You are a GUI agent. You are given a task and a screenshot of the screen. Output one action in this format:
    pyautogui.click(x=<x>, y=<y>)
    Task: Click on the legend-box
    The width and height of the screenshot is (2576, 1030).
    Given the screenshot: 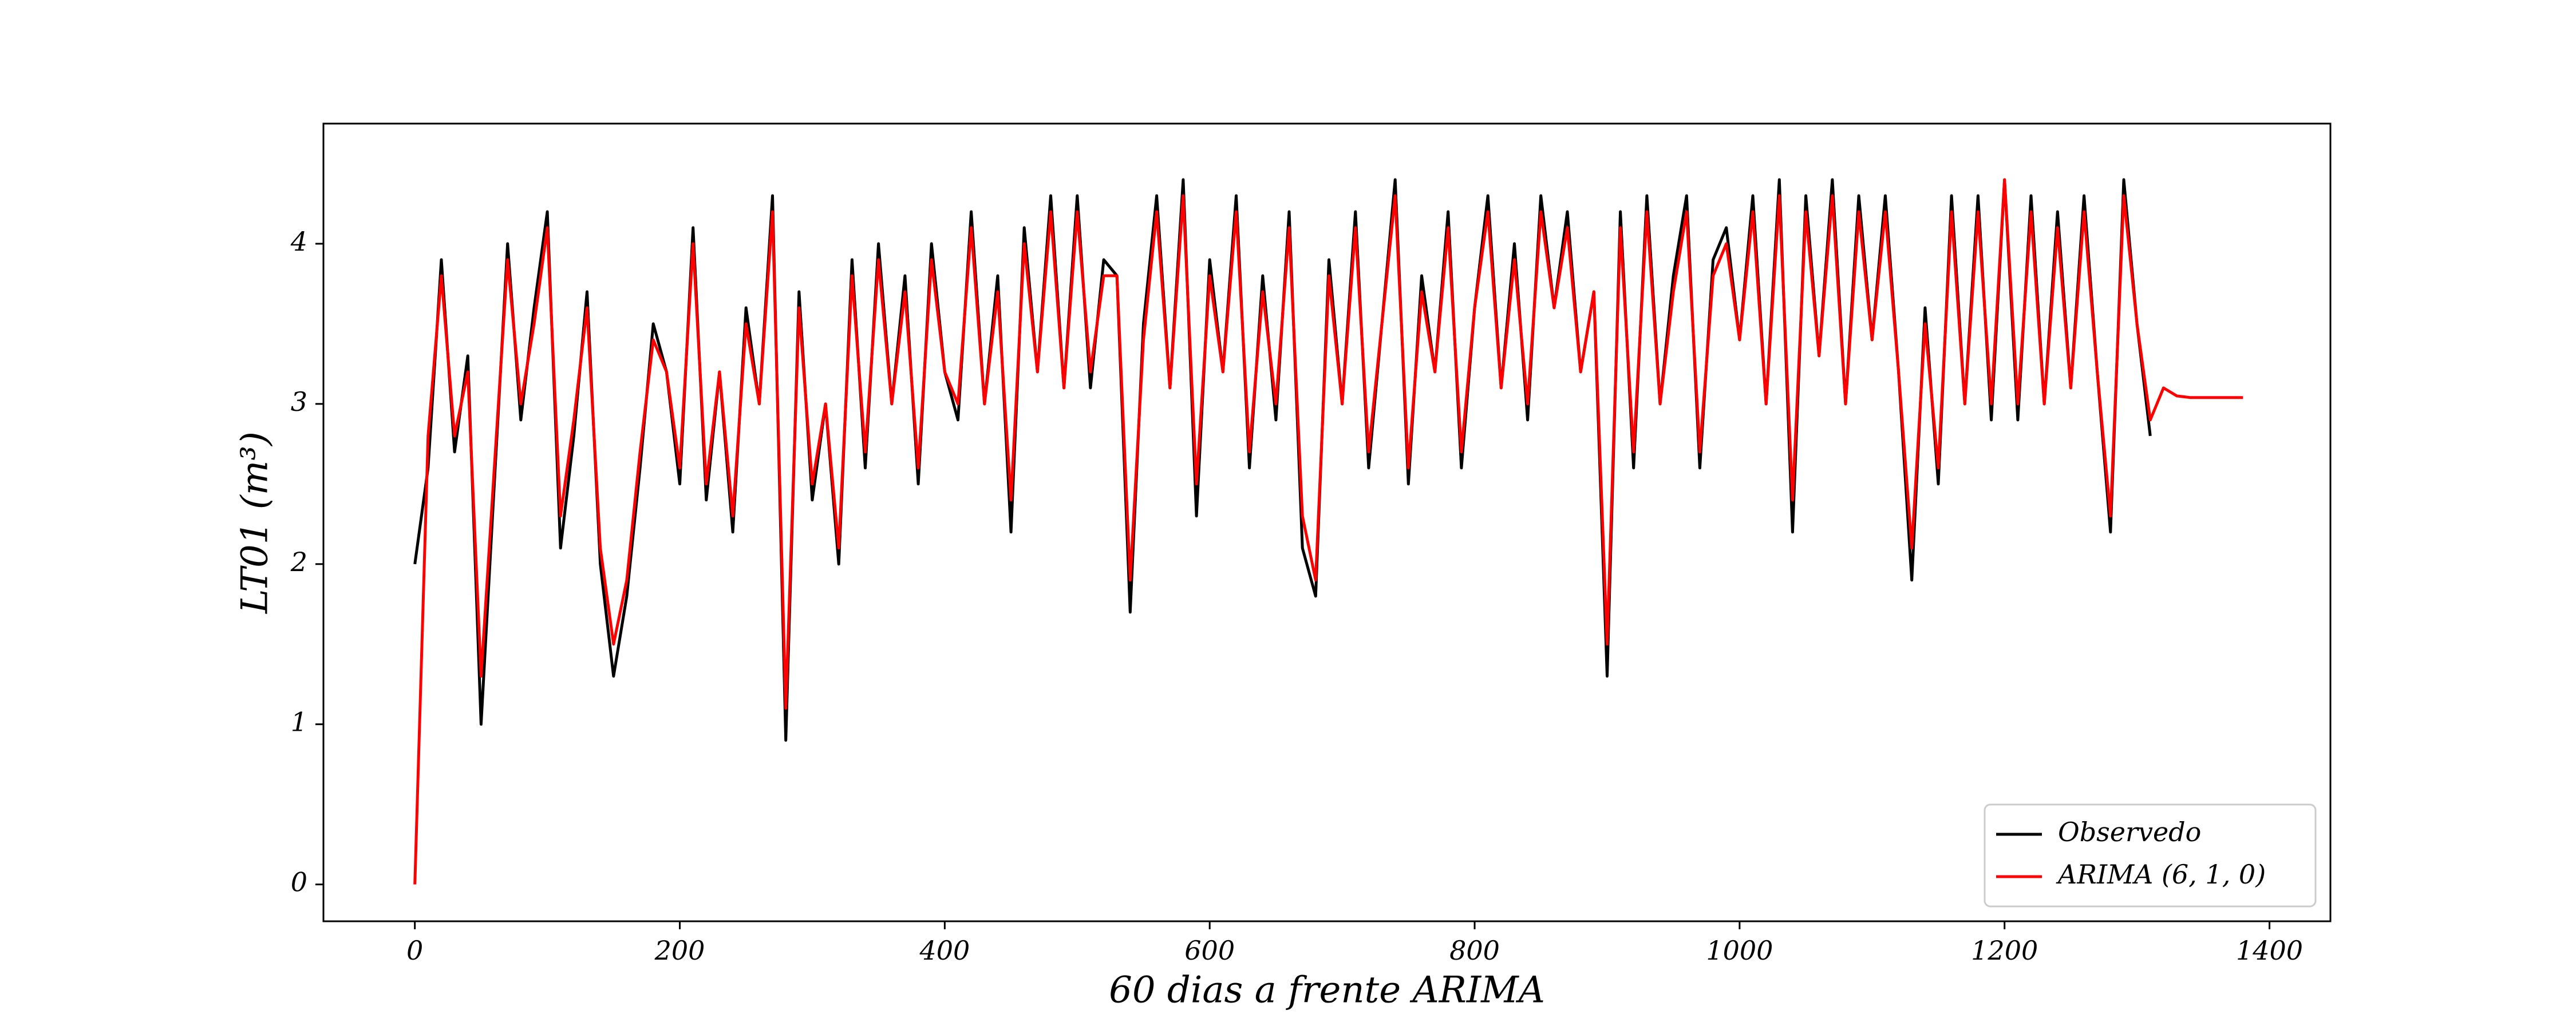 What is the action you would take?
    pyautogui.click(x=2150, y=855)
    